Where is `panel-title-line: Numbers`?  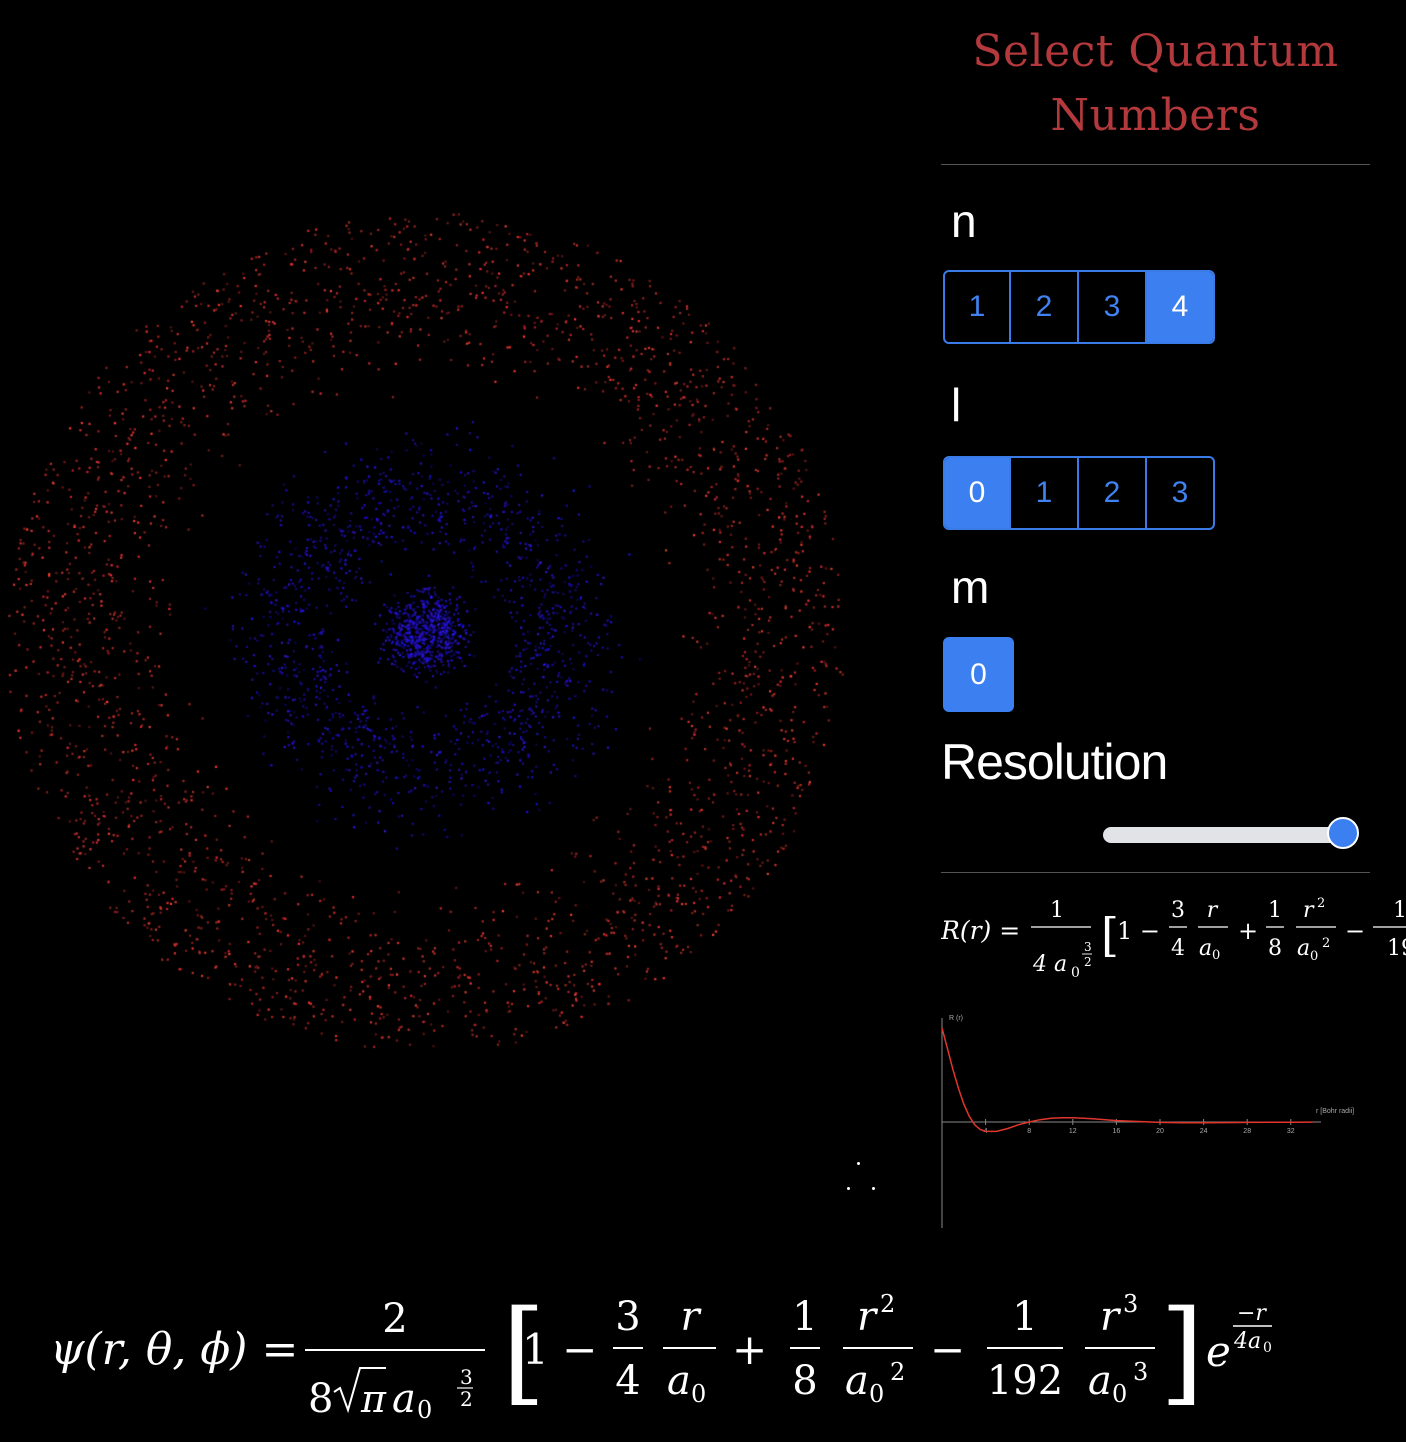 panel-title-line: Numbers is located at coordinates (1155, 115).